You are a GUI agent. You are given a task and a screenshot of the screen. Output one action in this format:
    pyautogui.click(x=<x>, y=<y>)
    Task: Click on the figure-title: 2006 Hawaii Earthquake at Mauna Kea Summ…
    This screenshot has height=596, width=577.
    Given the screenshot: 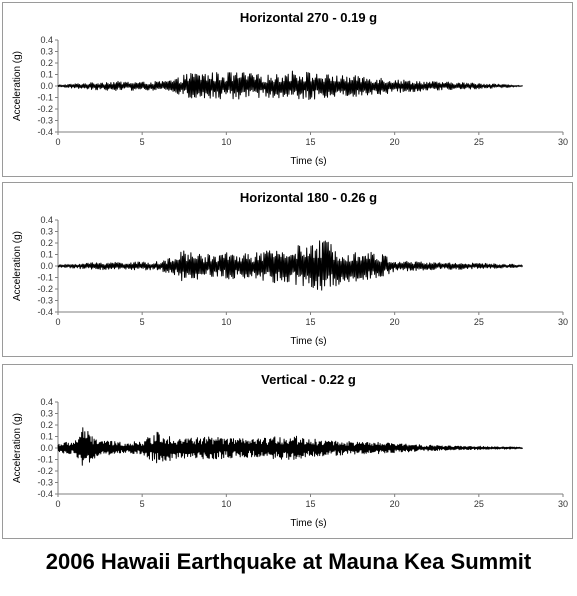 What is the action you would take?
    pyautogui.click(x=288, y=561)
    